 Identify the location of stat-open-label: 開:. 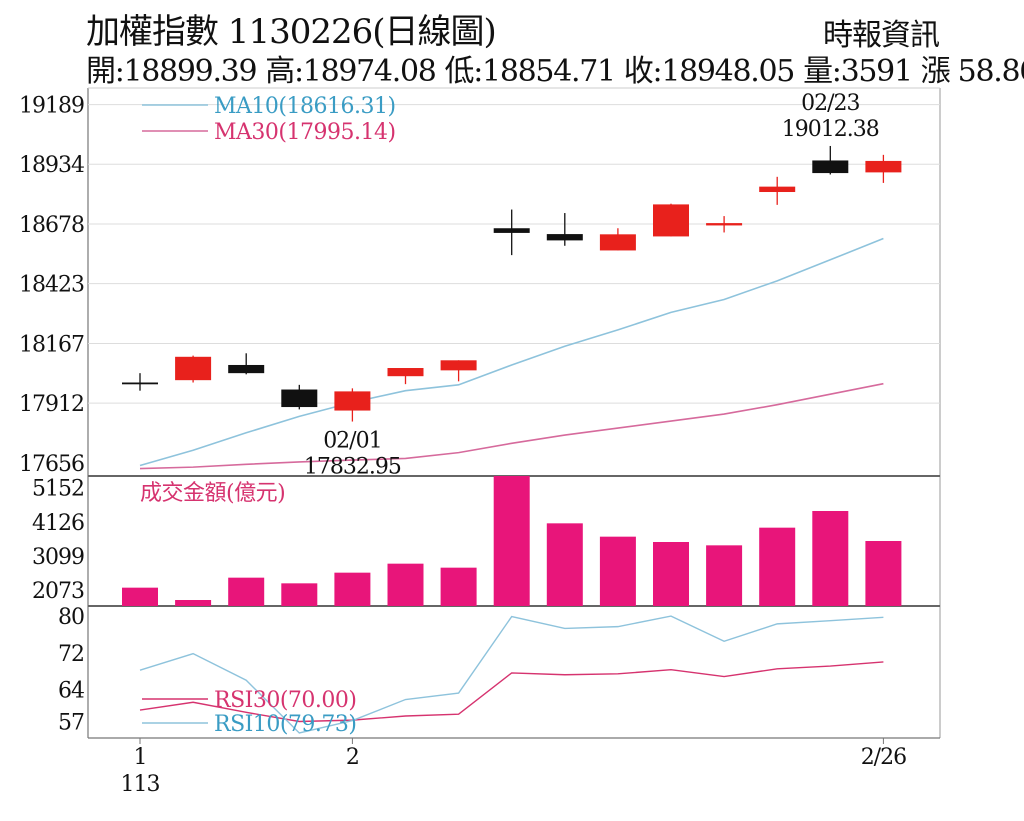
(105, 71).